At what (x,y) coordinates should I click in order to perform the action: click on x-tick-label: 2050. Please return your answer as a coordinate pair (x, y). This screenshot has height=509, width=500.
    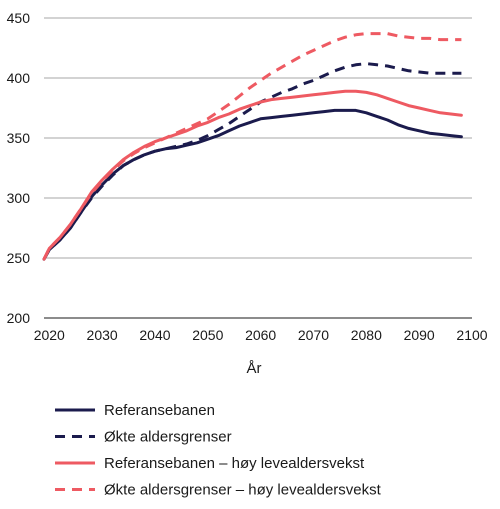
    Looking at the image, I should click on (207, 335).